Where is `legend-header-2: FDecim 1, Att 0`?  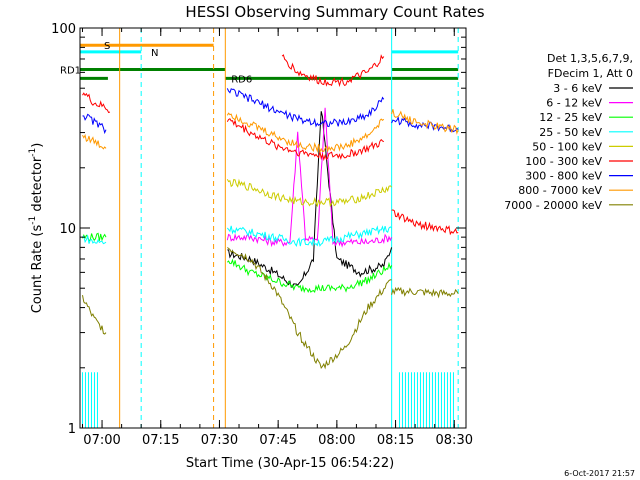
legend-header-2: FDecim 1, Att 0 is located at coordinates (590, 73).